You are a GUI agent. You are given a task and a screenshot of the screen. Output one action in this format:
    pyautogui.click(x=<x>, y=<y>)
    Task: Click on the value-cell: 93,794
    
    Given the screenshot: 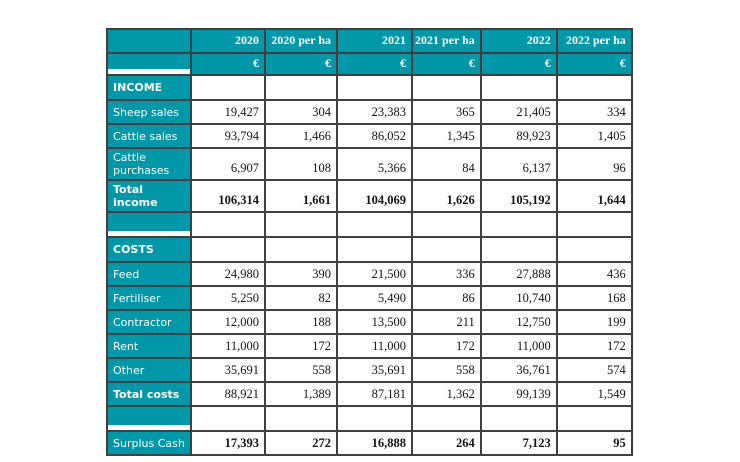 What is the action you would take?
    pyautogui.click(x=228, y=136)
    